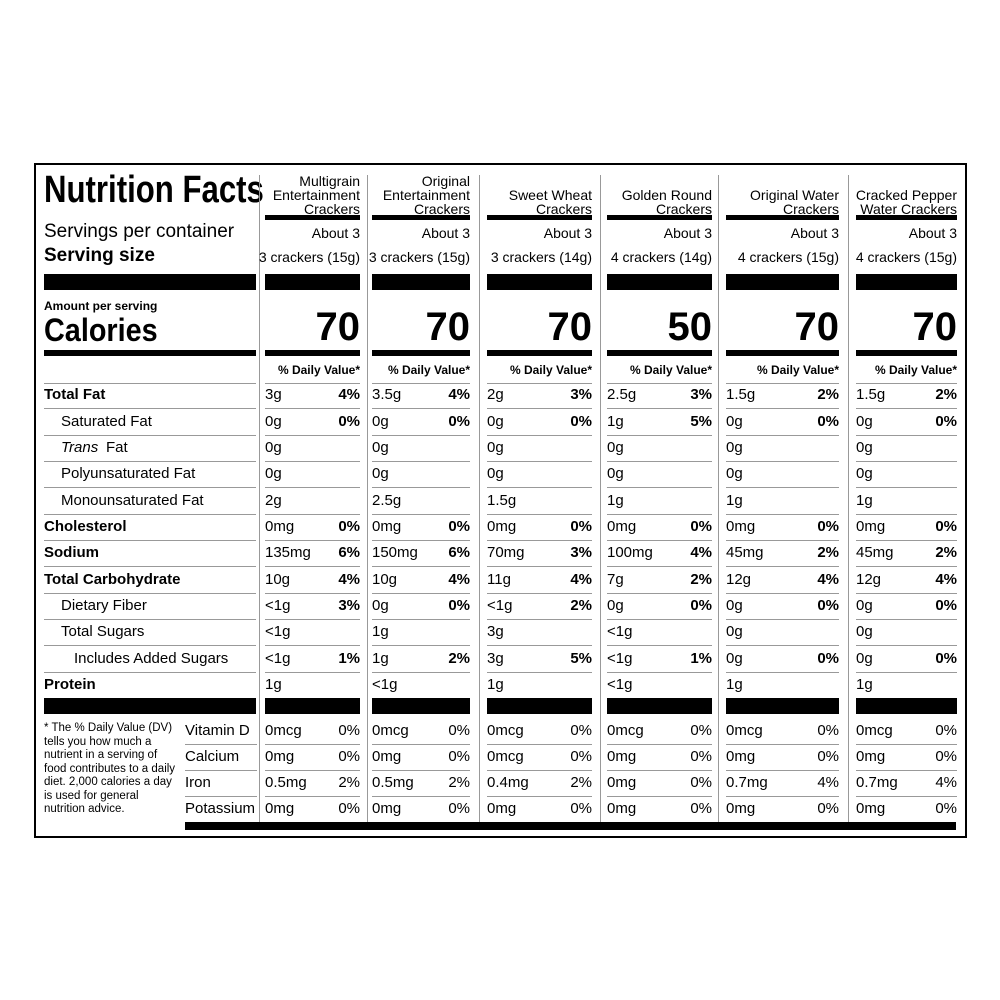  I want to click on vitamin-dv: 2%, so click(459, 782).